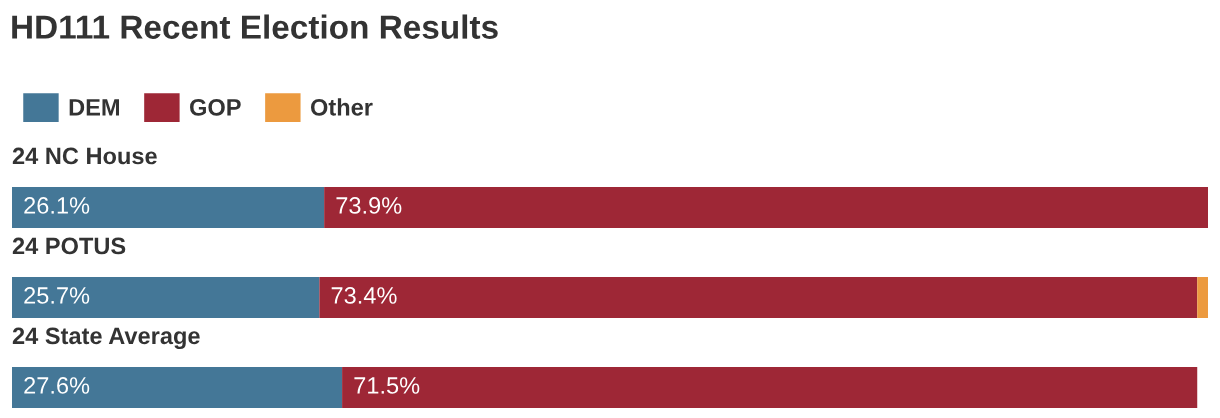 This screenshot has width=1220, height=418. I want to click on data-label: 27.6%, so click(57, 385).